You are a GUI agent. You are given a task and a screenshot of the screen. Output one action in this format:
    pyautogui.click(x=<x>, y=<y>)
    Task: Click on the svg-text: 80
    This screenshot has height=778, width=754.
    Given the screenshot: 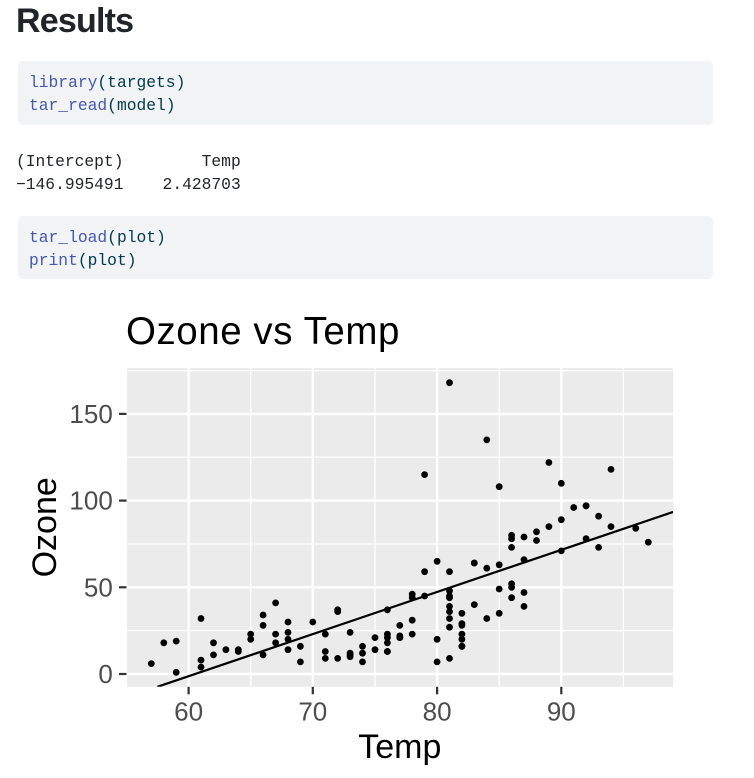 What is the action you would take?
    pyautogui.click(x=437, y=712)
    